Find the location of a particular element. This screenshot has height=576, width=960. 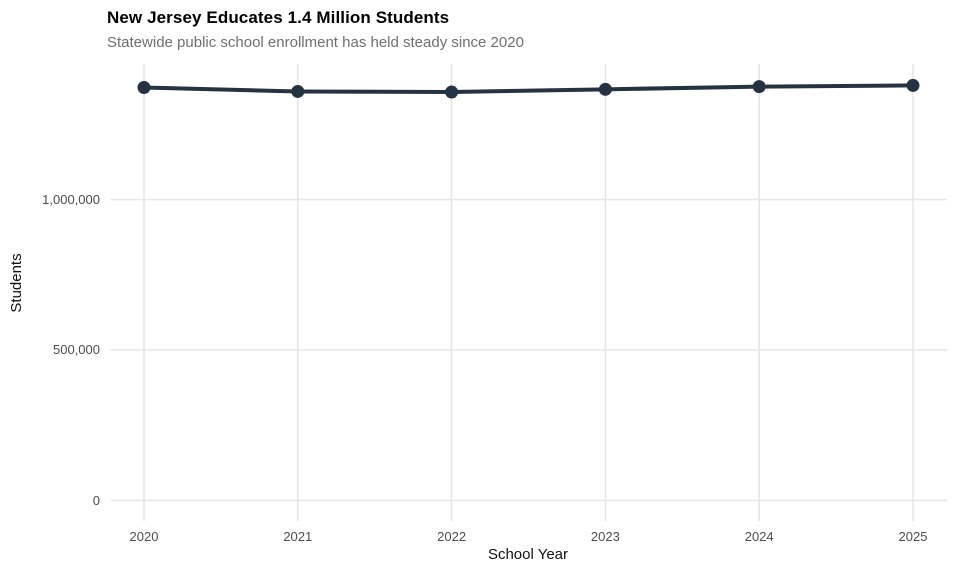

x-axis-title: School Year is located at coordinates (528, 554).